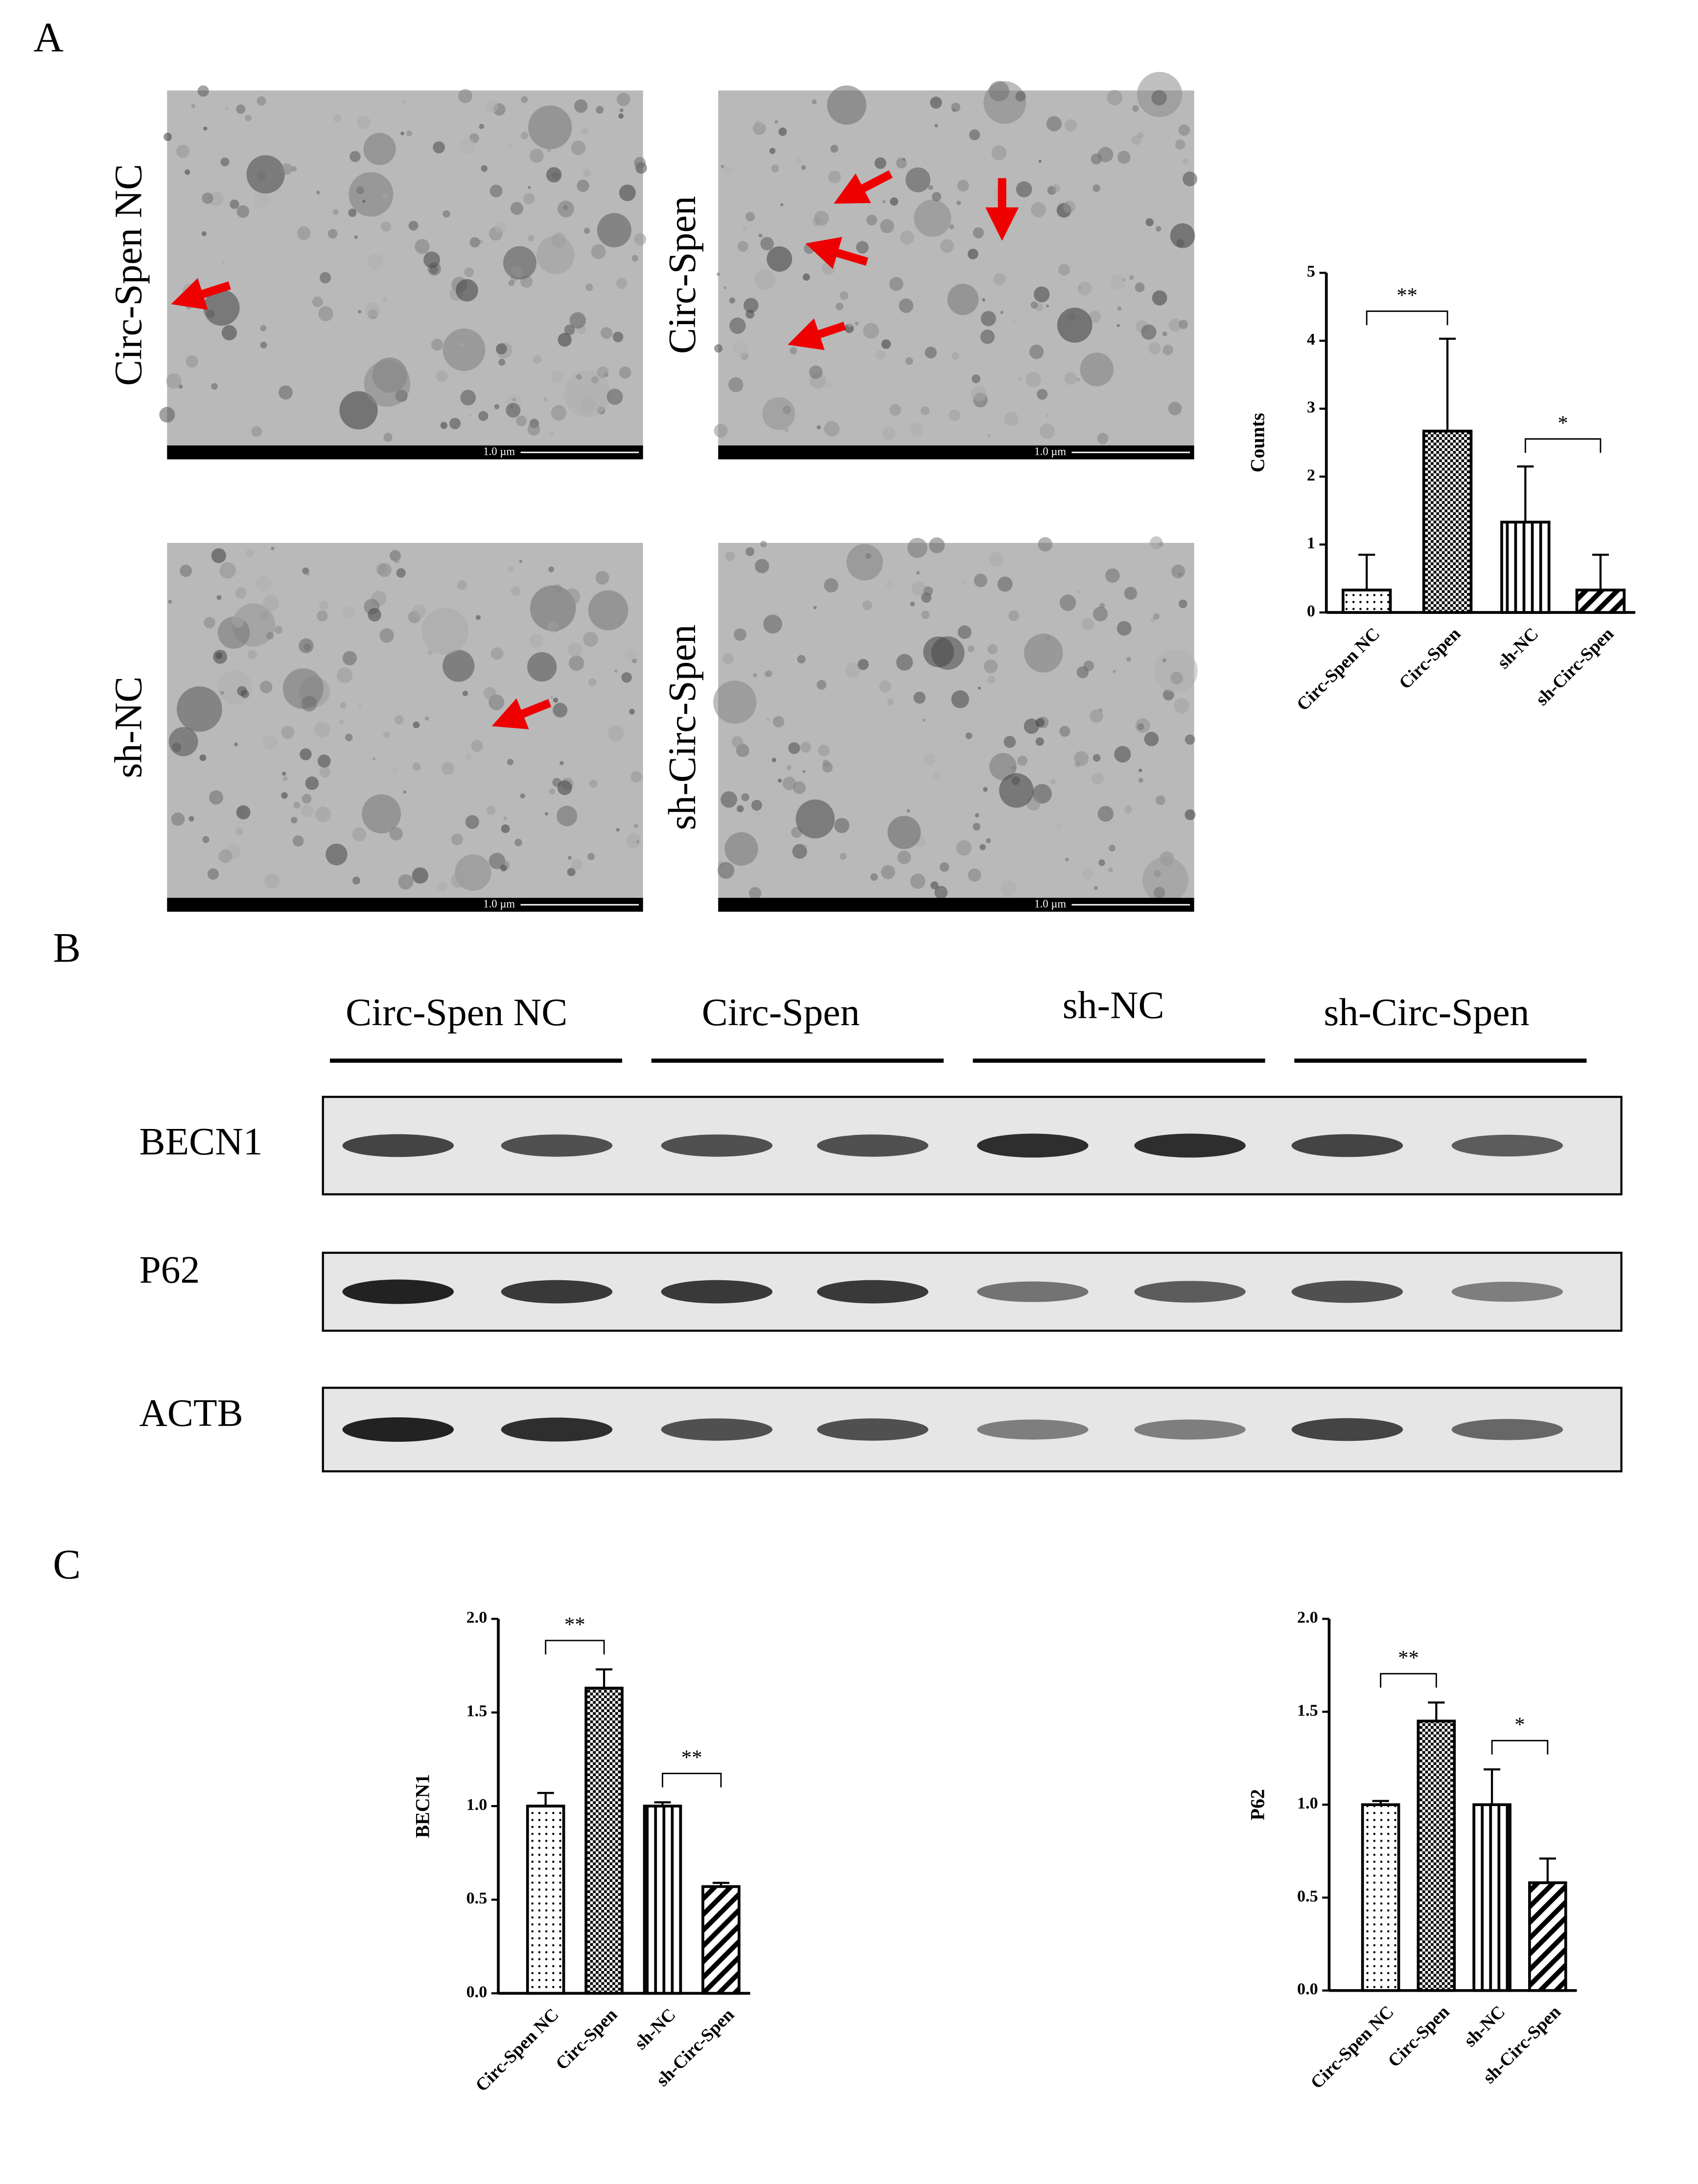  I want to click on micrograph-label: Circ-Spen, so click(682, 275).